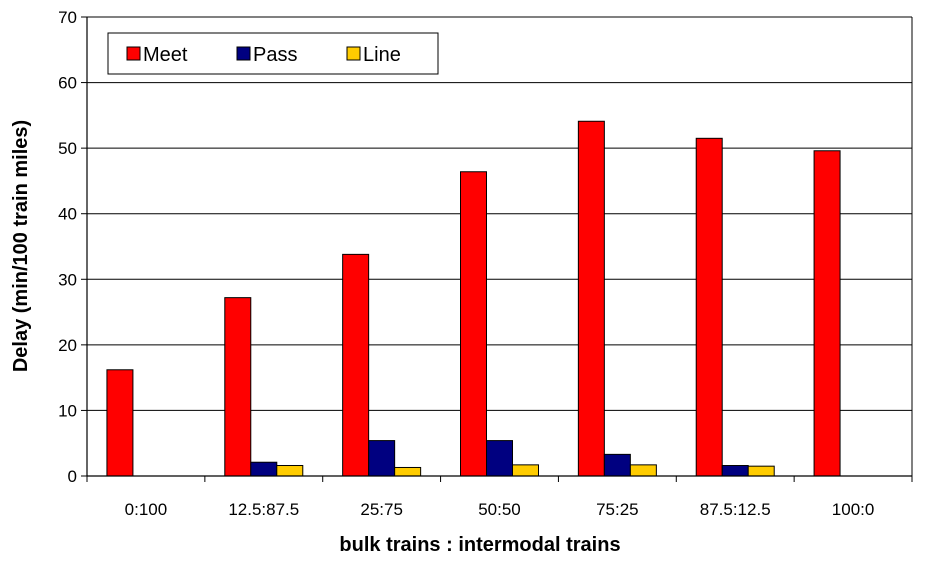  I want to click on legend-swatch-line, so click(353, 53).